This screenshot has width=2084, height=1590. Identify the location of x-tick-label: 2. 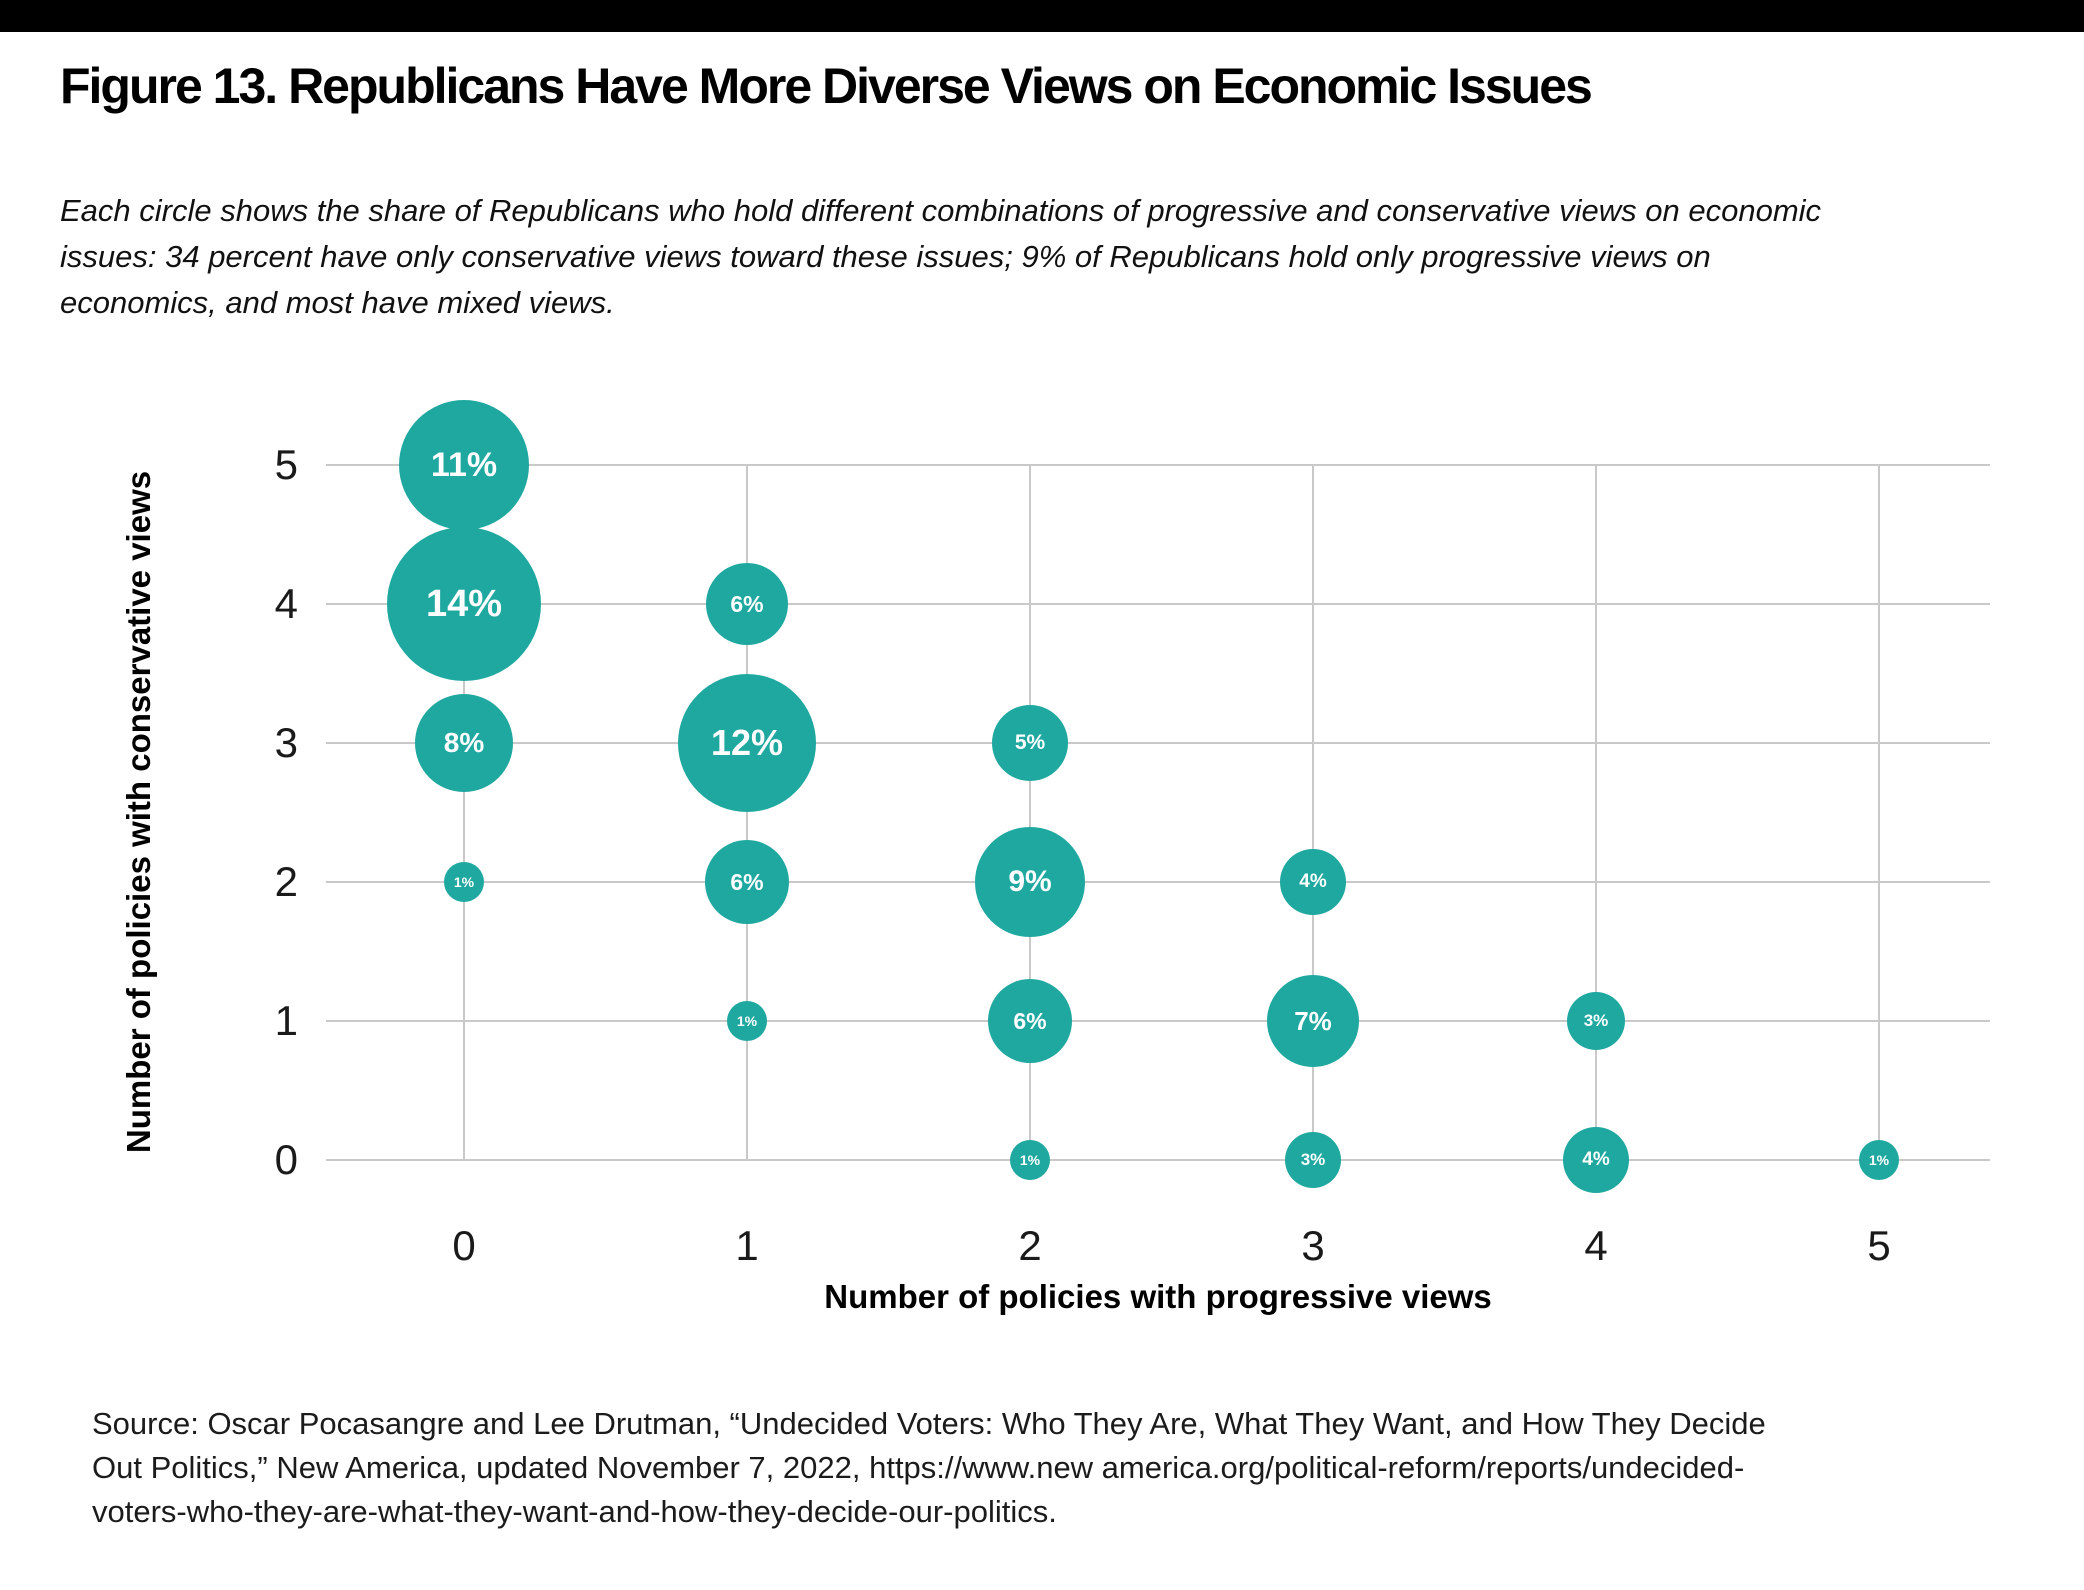
(1030, 1245).